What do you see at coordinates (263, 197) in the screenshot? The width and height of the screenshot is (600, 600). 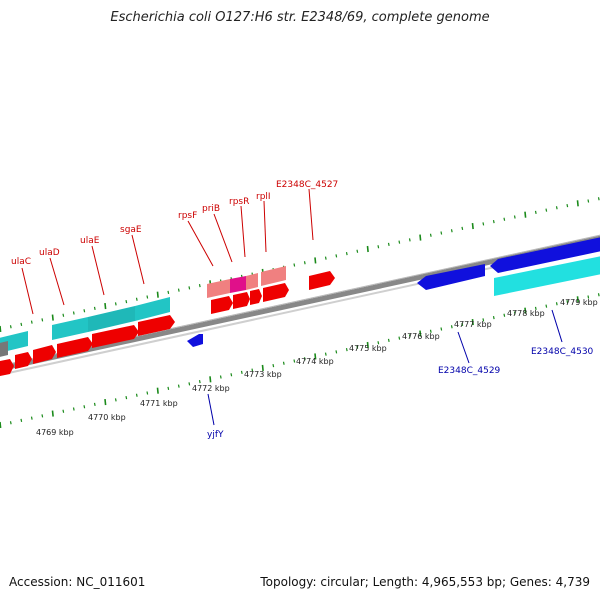 I see `gene-label-rplI: rplI` at bounding box center [263, 197].